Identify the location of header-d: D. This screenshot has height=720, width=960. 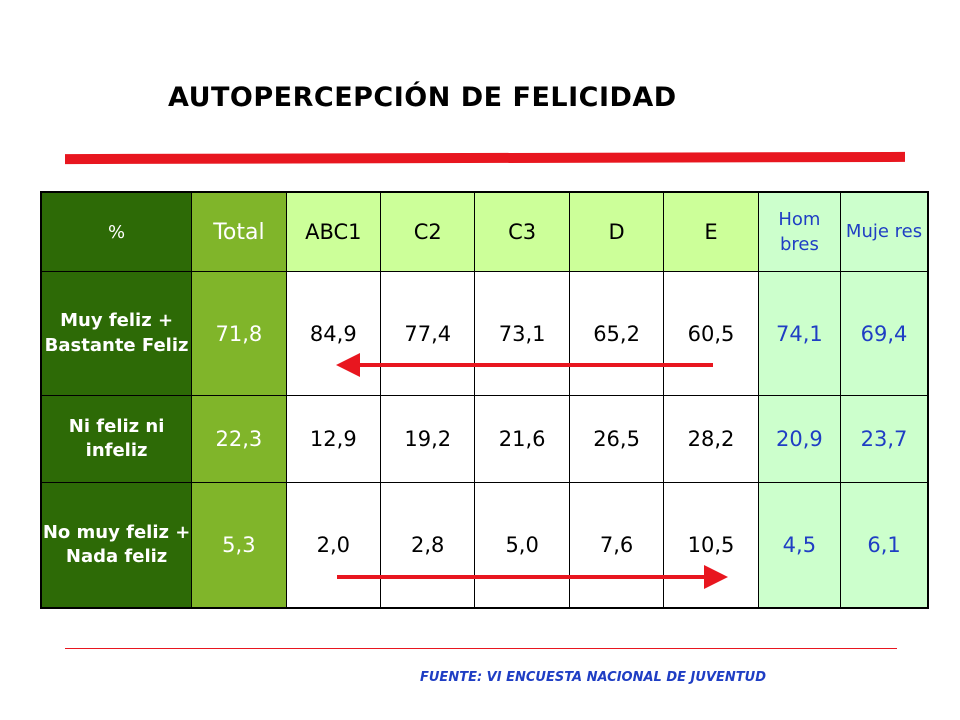
(616, 232).